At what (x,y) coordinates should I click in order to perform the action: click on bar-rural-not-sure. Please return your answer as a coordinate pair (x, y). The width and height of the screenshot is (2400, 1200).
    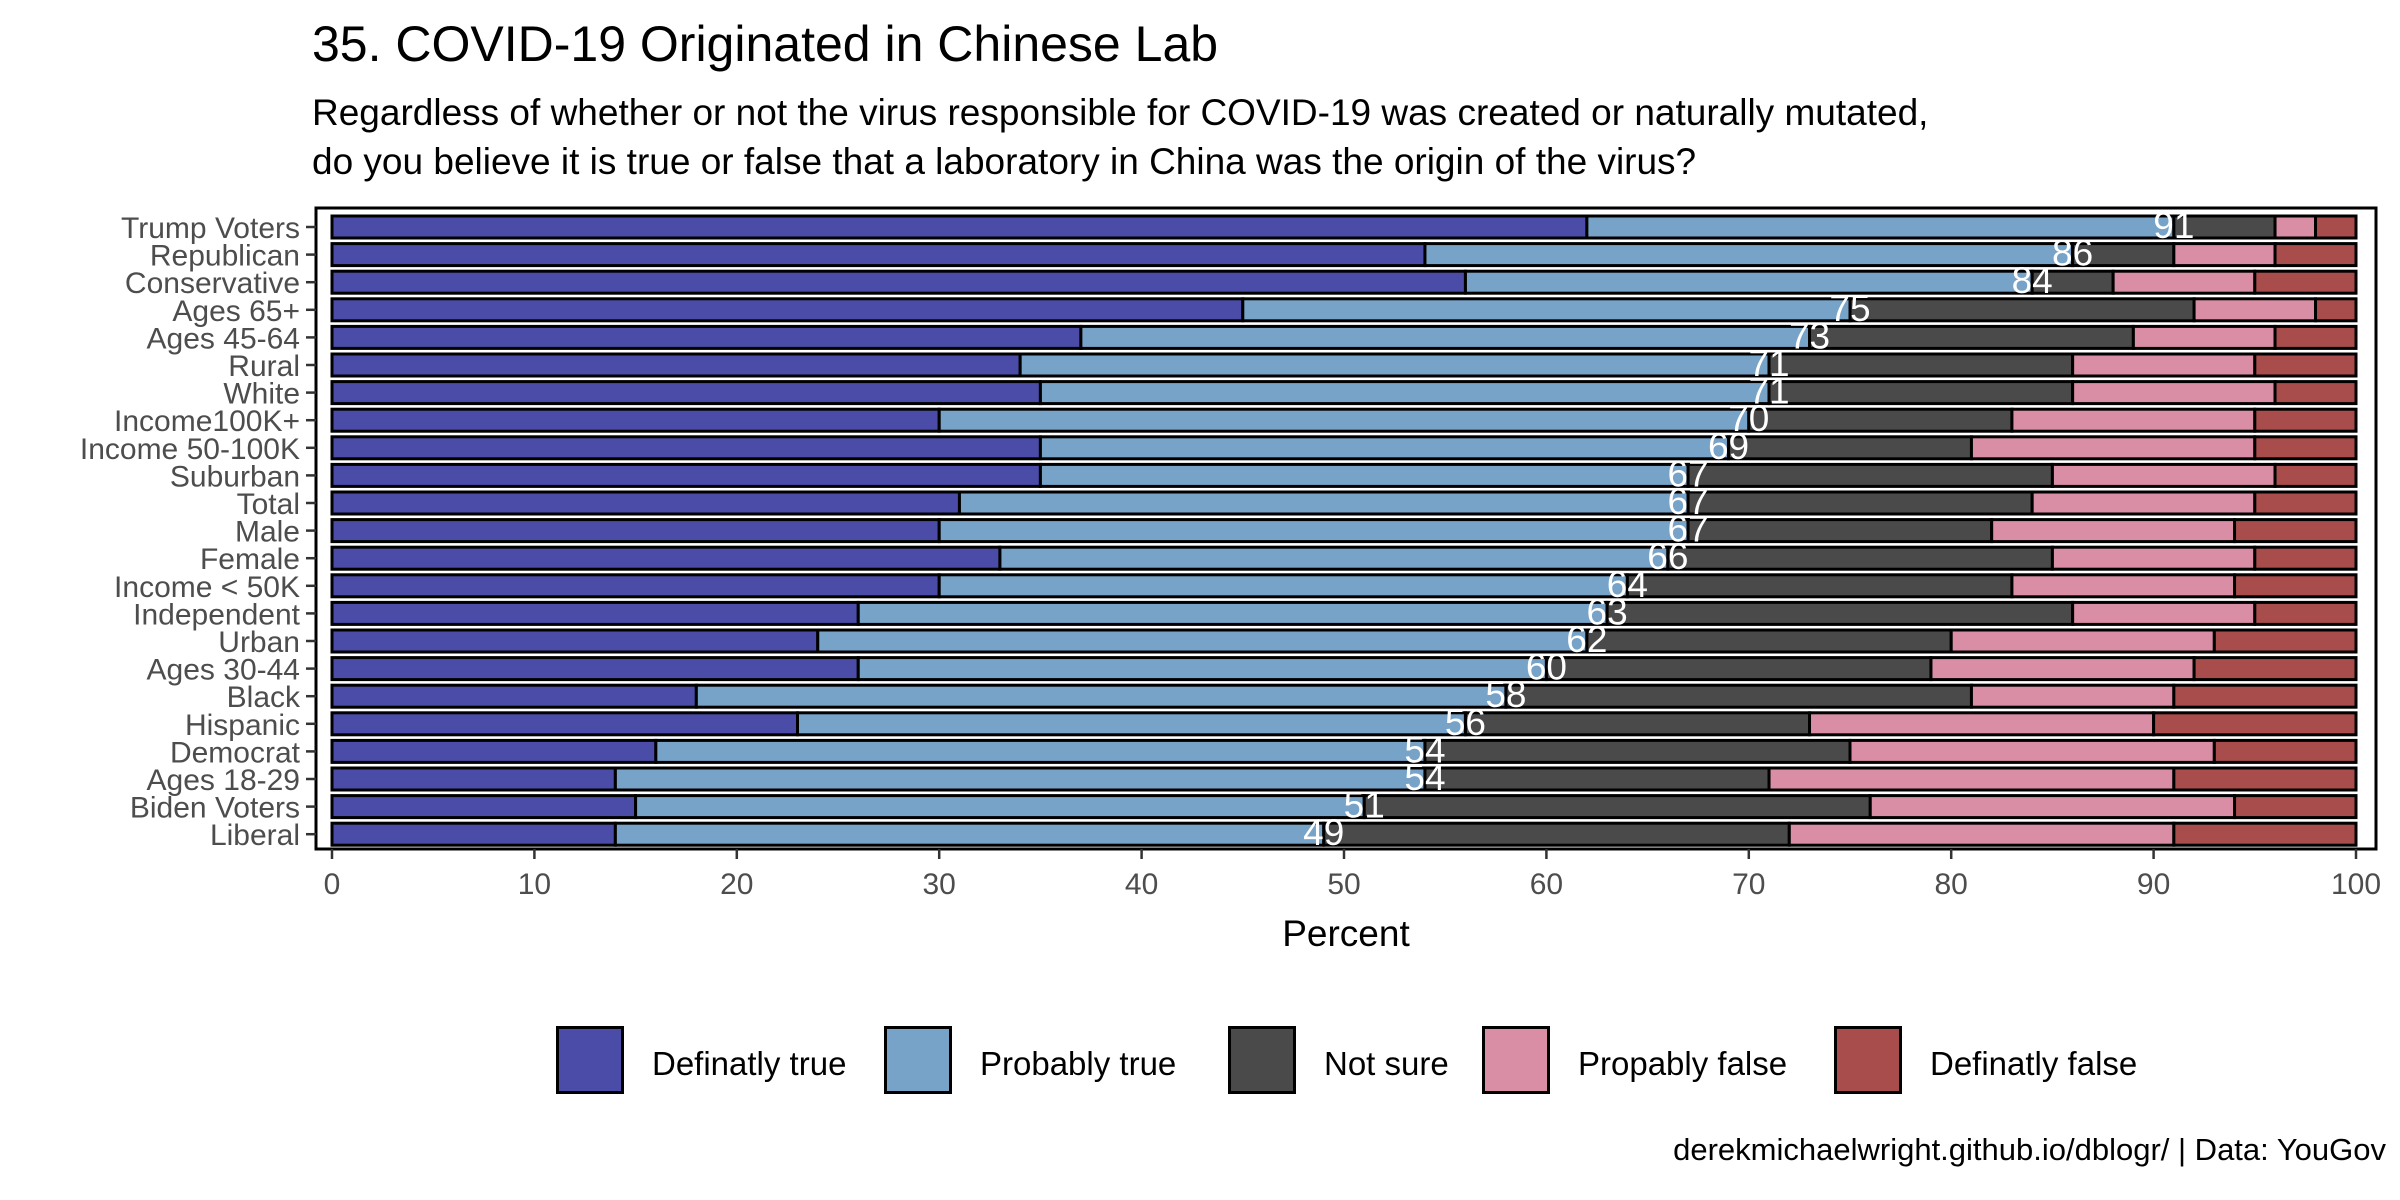
    Looking at the image, I should click on (1921, 365).